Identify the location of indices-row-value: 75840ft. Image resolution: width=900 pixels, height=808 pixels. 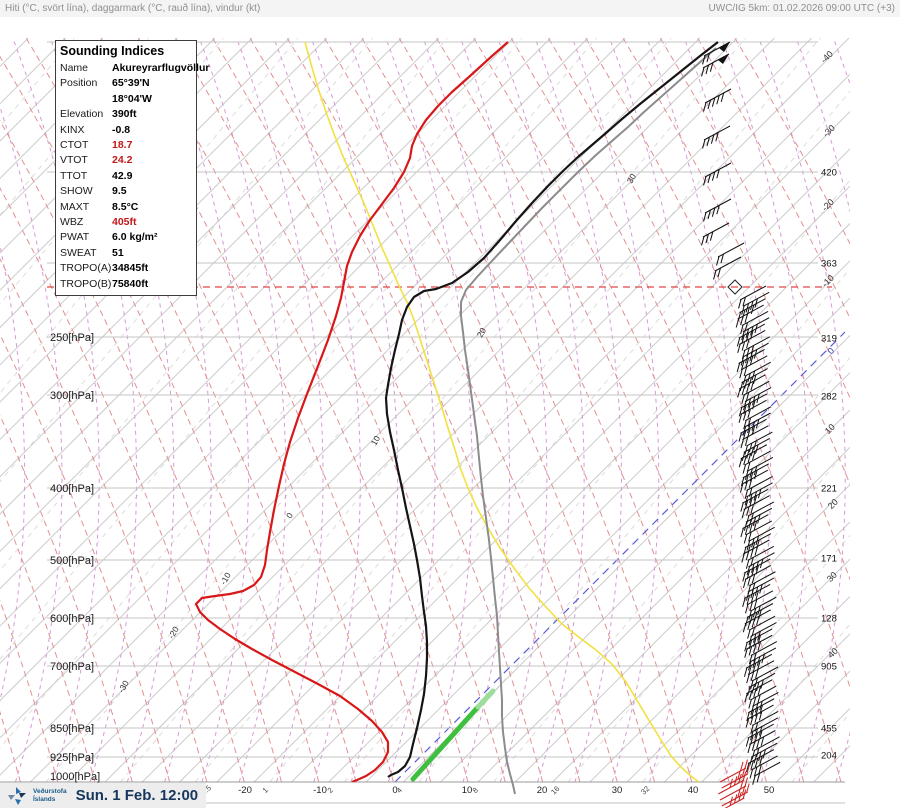
(130, 283).